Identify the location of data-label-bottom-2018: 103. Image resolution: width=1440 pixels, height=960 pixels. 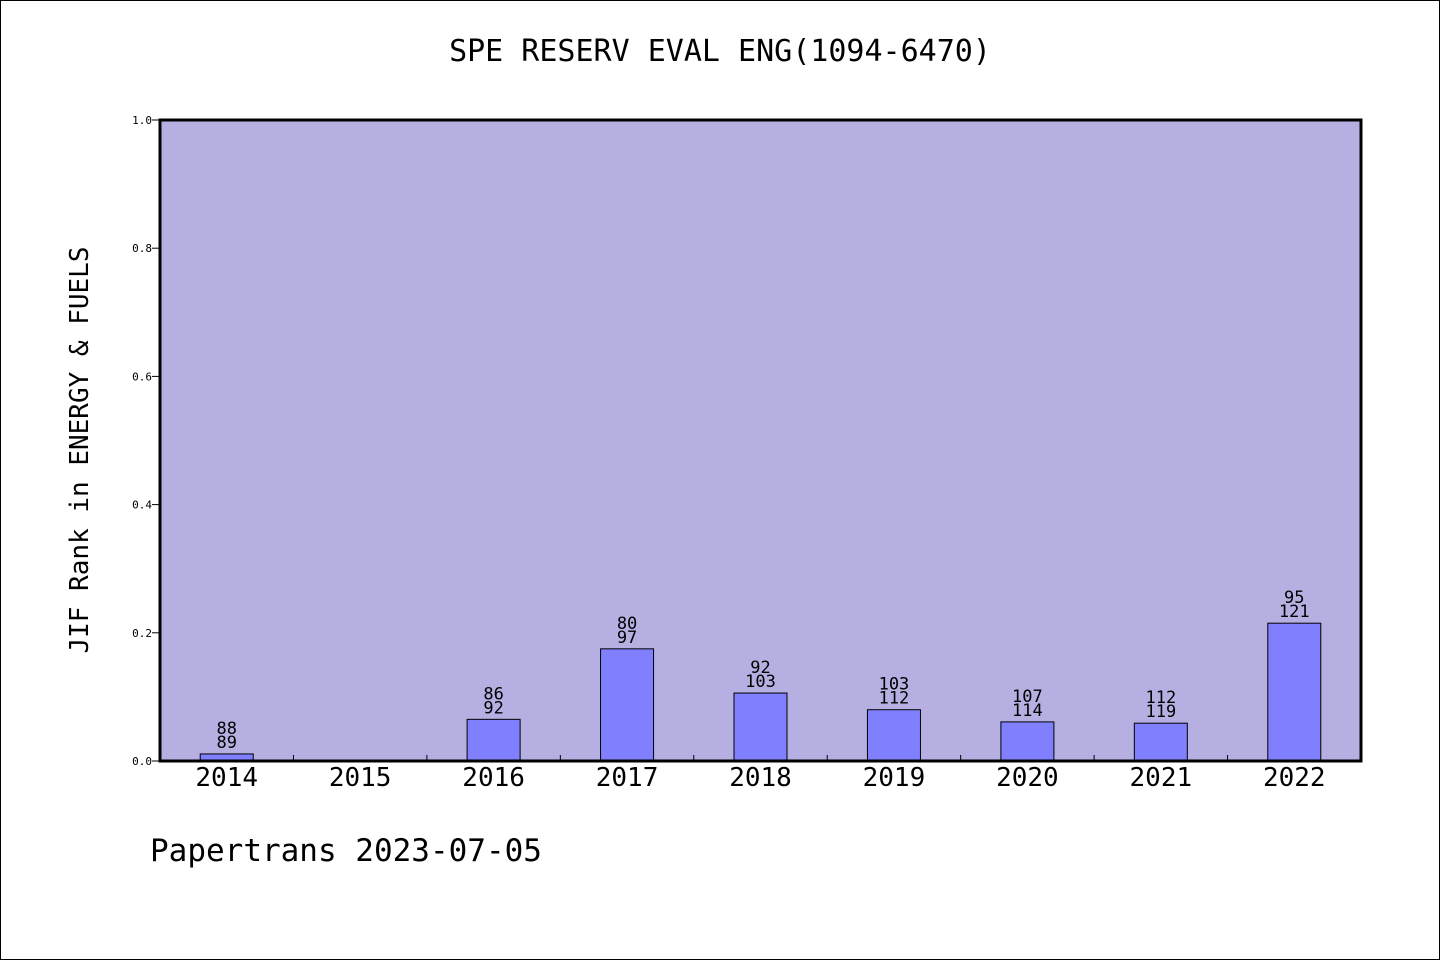
(760, 682).